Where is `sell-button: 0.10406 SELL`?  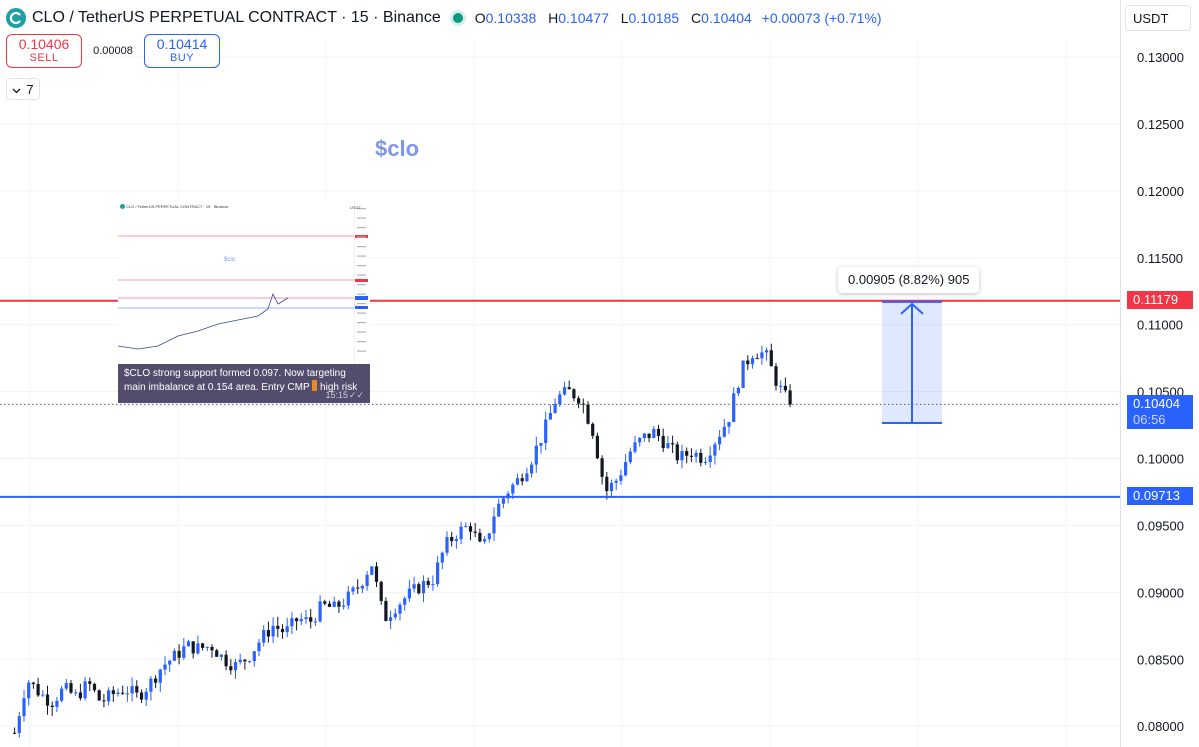 sell-button: 0.10406 SELL is located at coordinates (44, 51).